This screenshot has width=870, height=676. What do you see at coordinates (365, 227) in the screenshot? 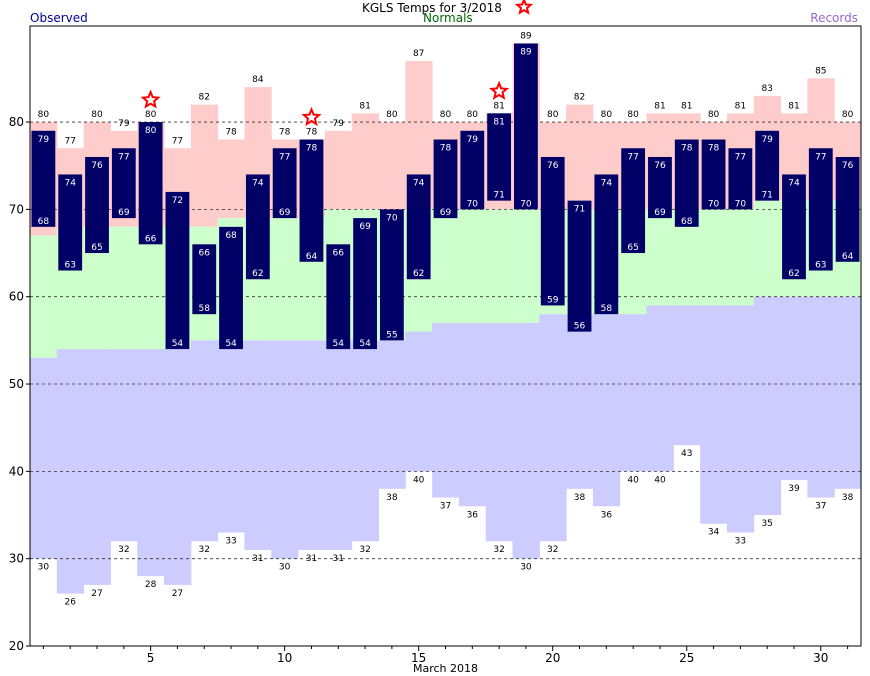
I see `observed-high-label: 69` at bounding box center [365, 227].